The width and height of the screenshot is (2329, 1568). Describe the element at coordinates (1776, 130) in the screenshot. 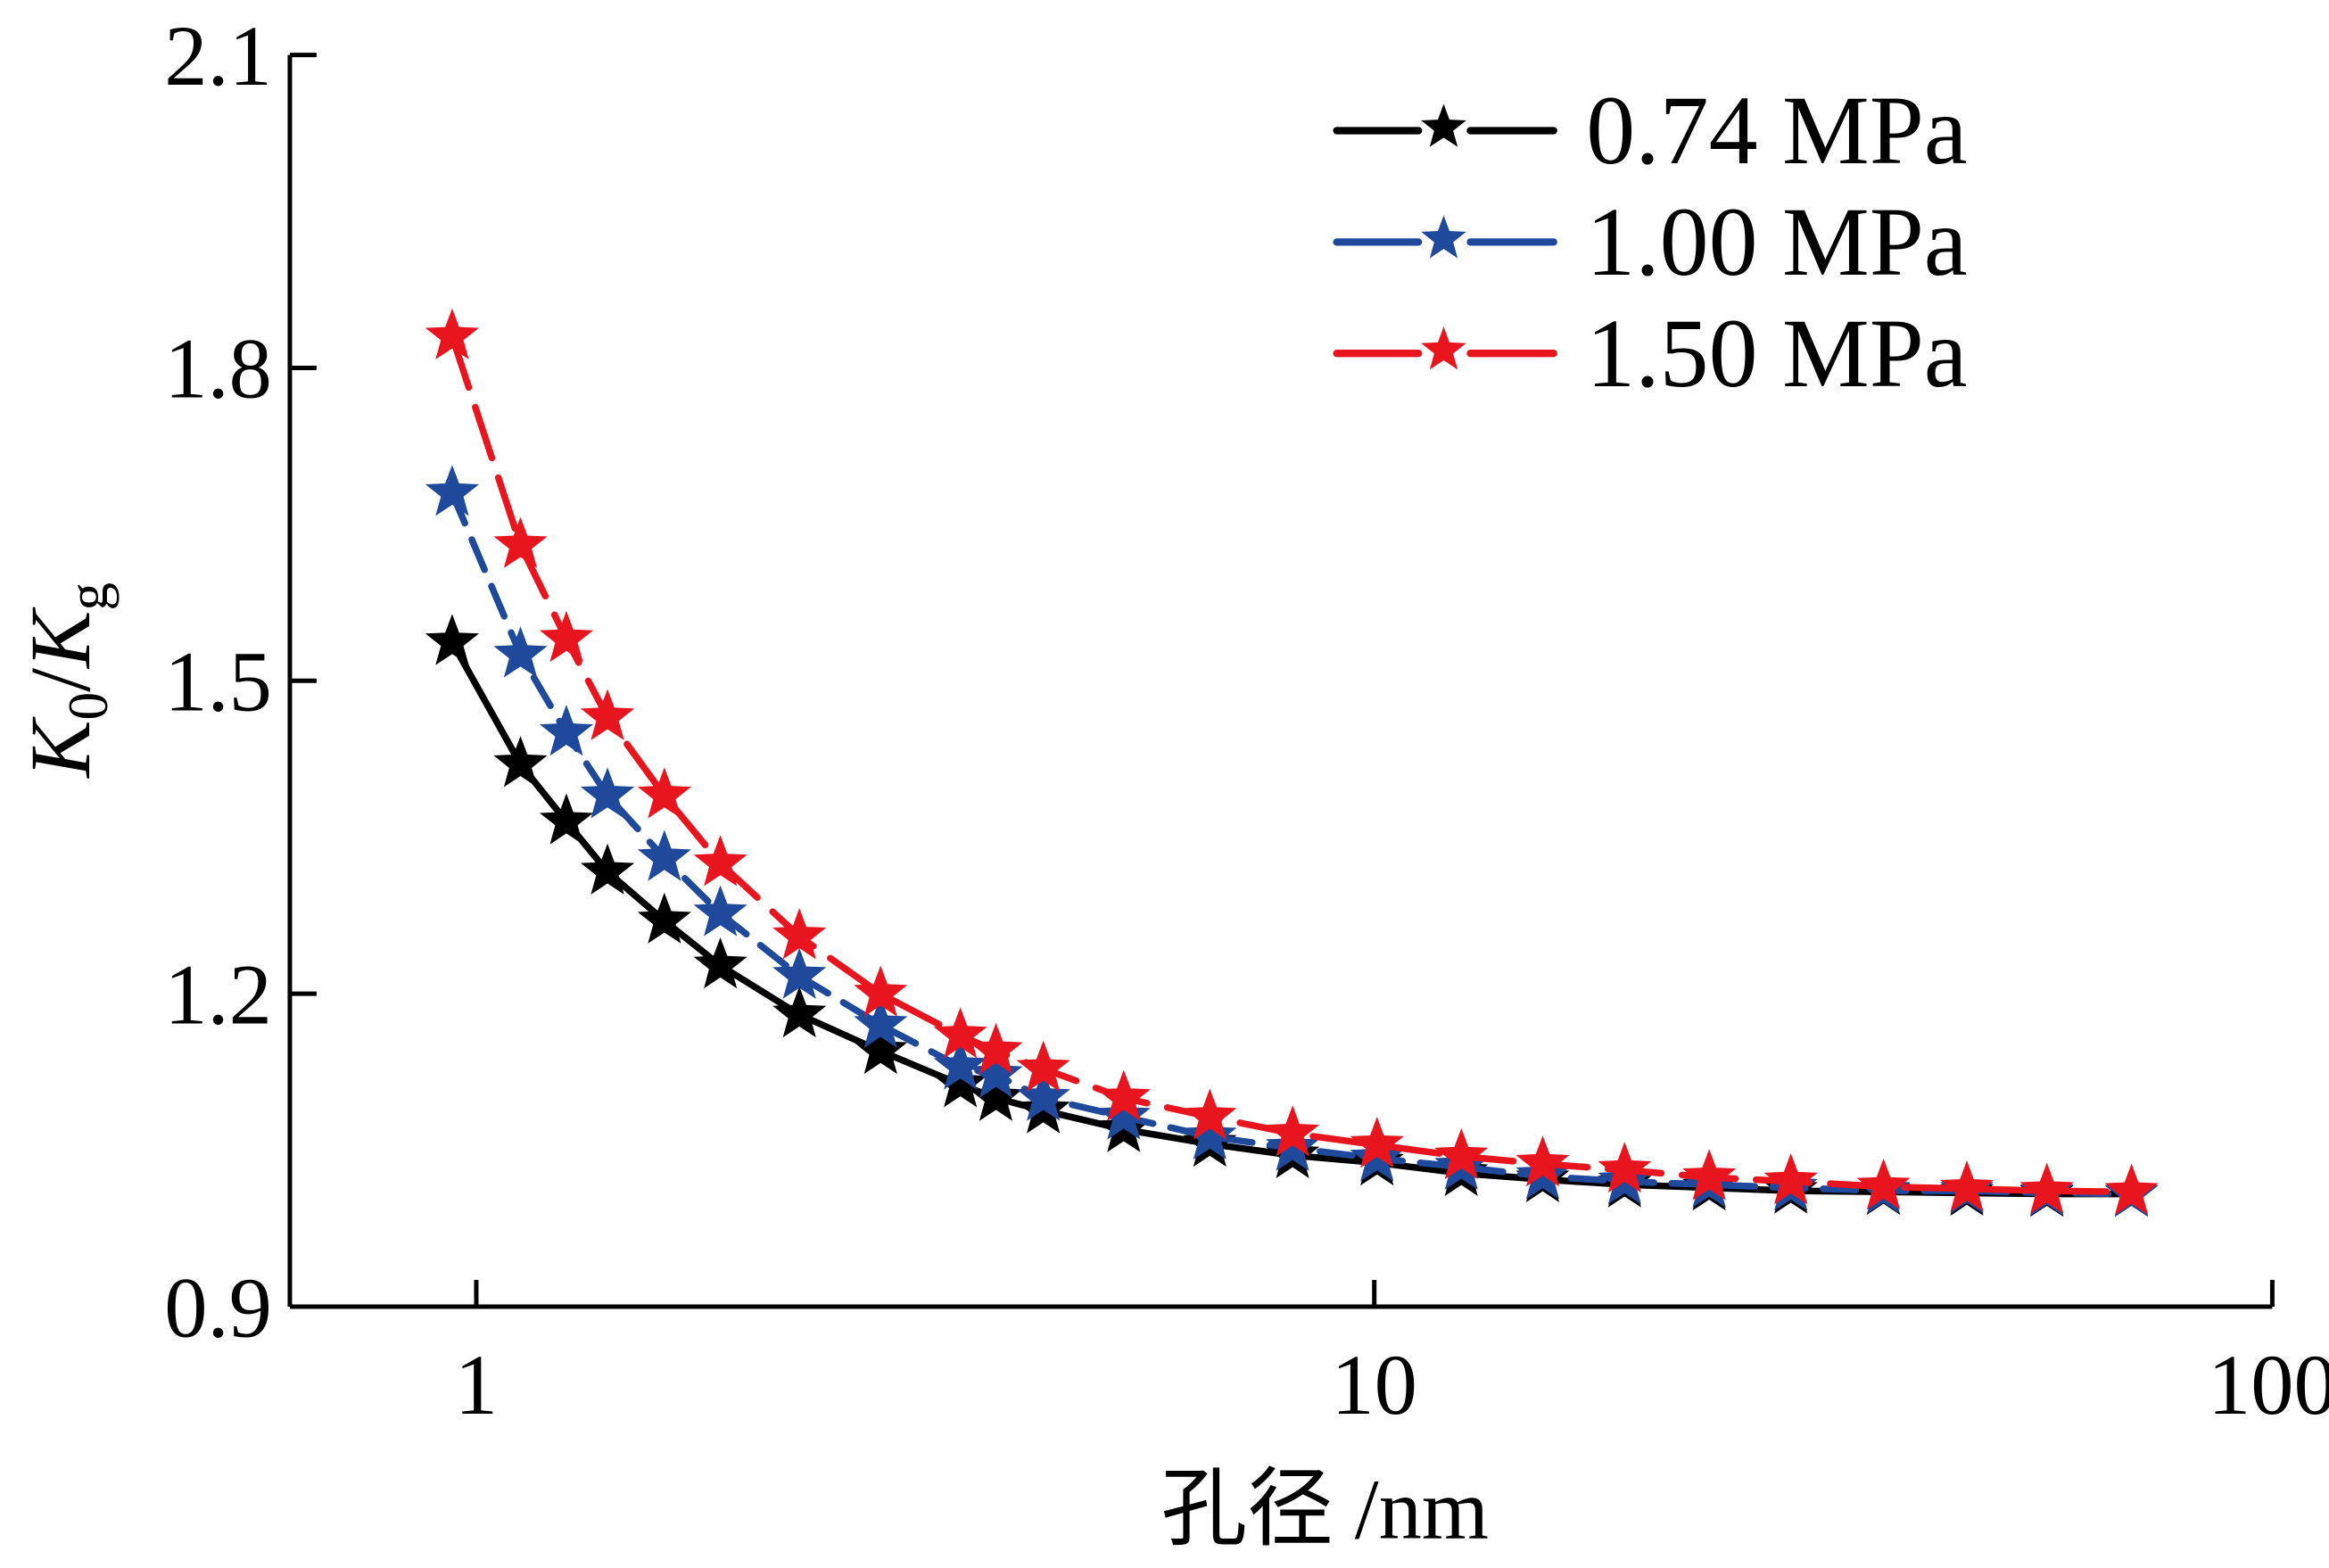

I see `legend-label: 0.74 MPa` at that location.